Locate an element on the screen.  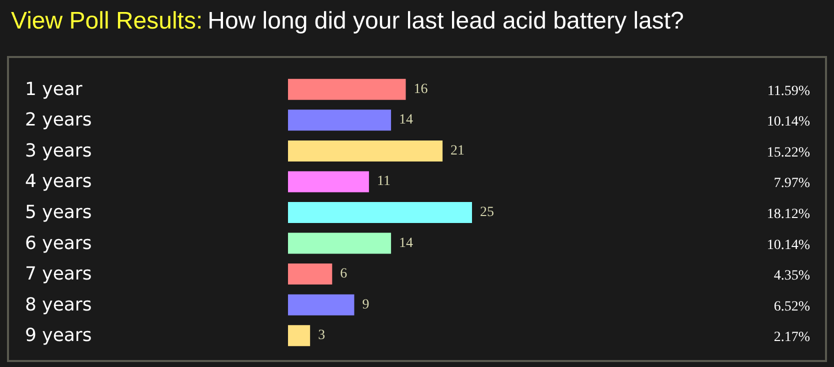
y-tick-label: 9 years is located at coordinates (58, 335).